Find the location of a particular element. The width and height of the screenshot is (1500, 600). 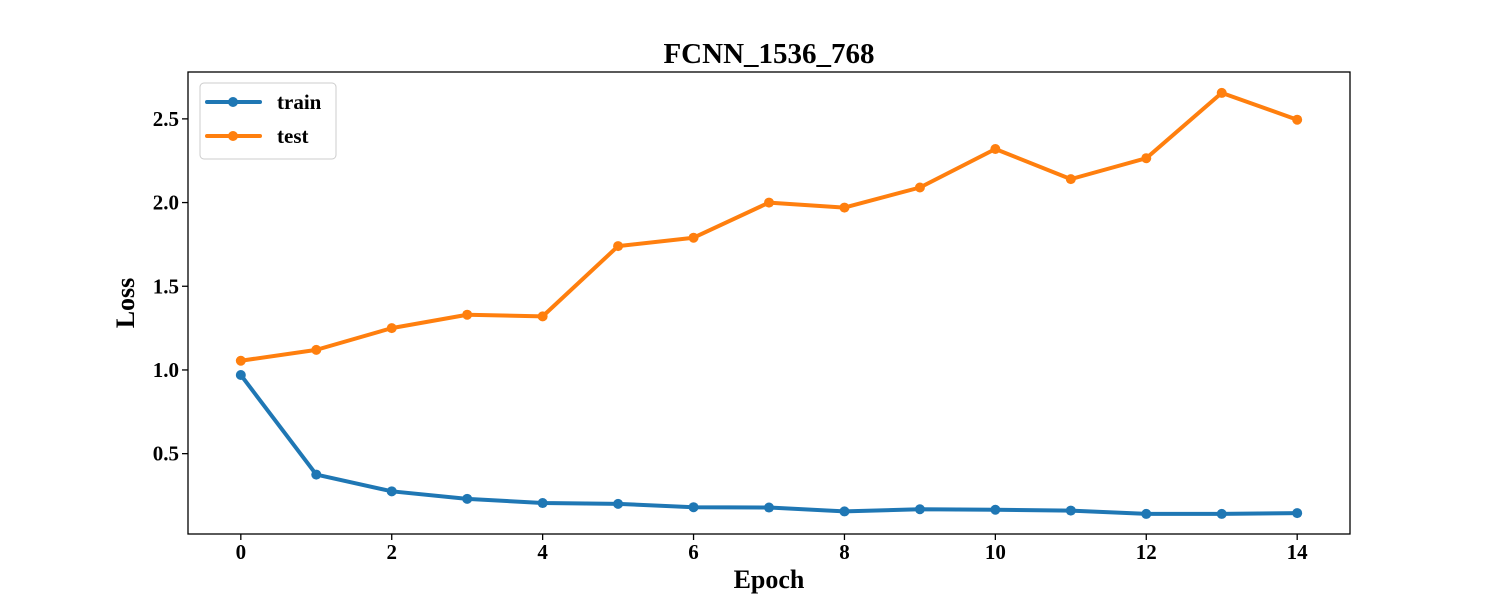

y-axis-label: Loss is located at coordinates (125, 303).